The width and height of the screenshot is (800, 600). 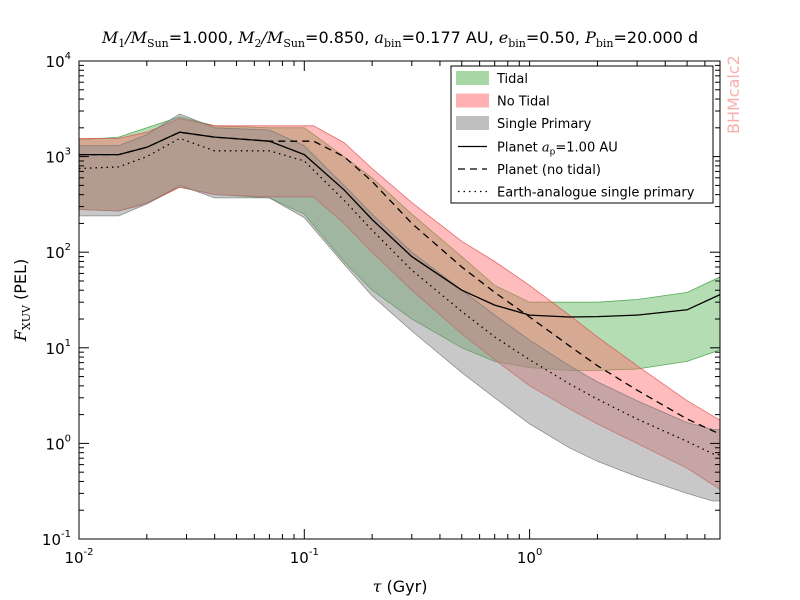 What do you see at coordinates (472, 78) in the screenshot?
I see `legend-swatch-tidal` at bounding box center [472, 78].